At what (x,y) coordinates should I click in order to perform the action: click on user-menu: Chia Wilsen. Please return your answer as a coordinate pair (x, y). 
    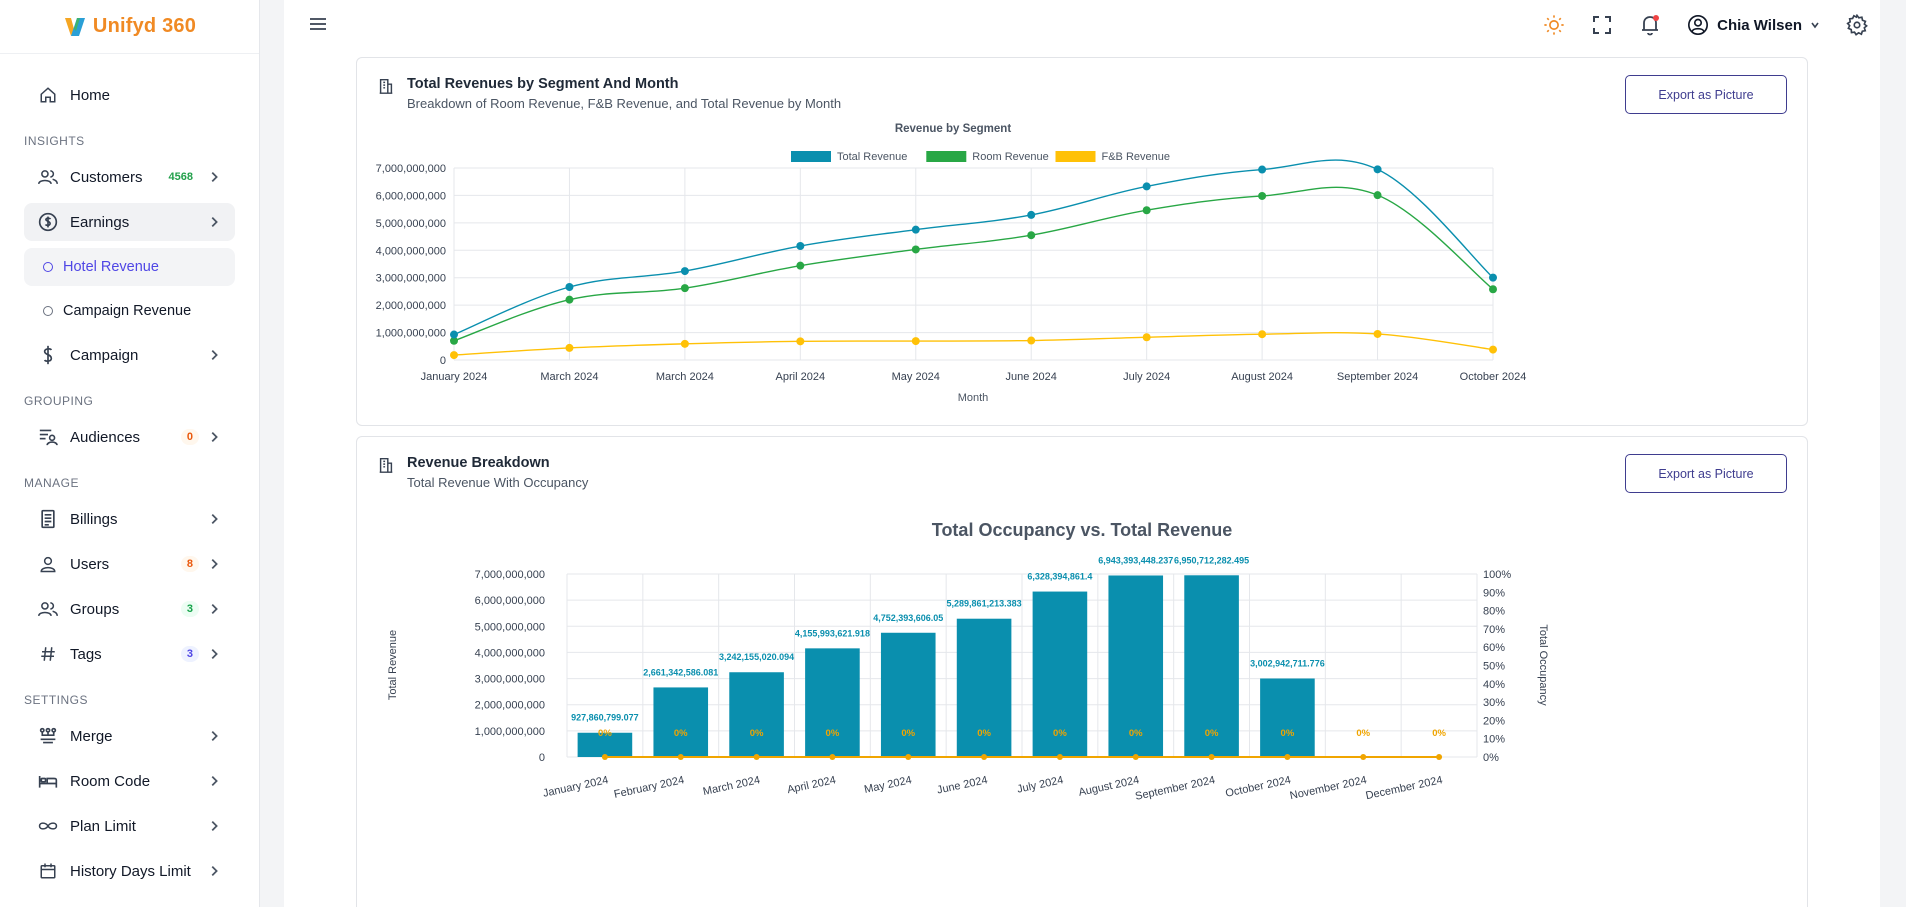
    Looking at the image, I should click on (1753, 25).